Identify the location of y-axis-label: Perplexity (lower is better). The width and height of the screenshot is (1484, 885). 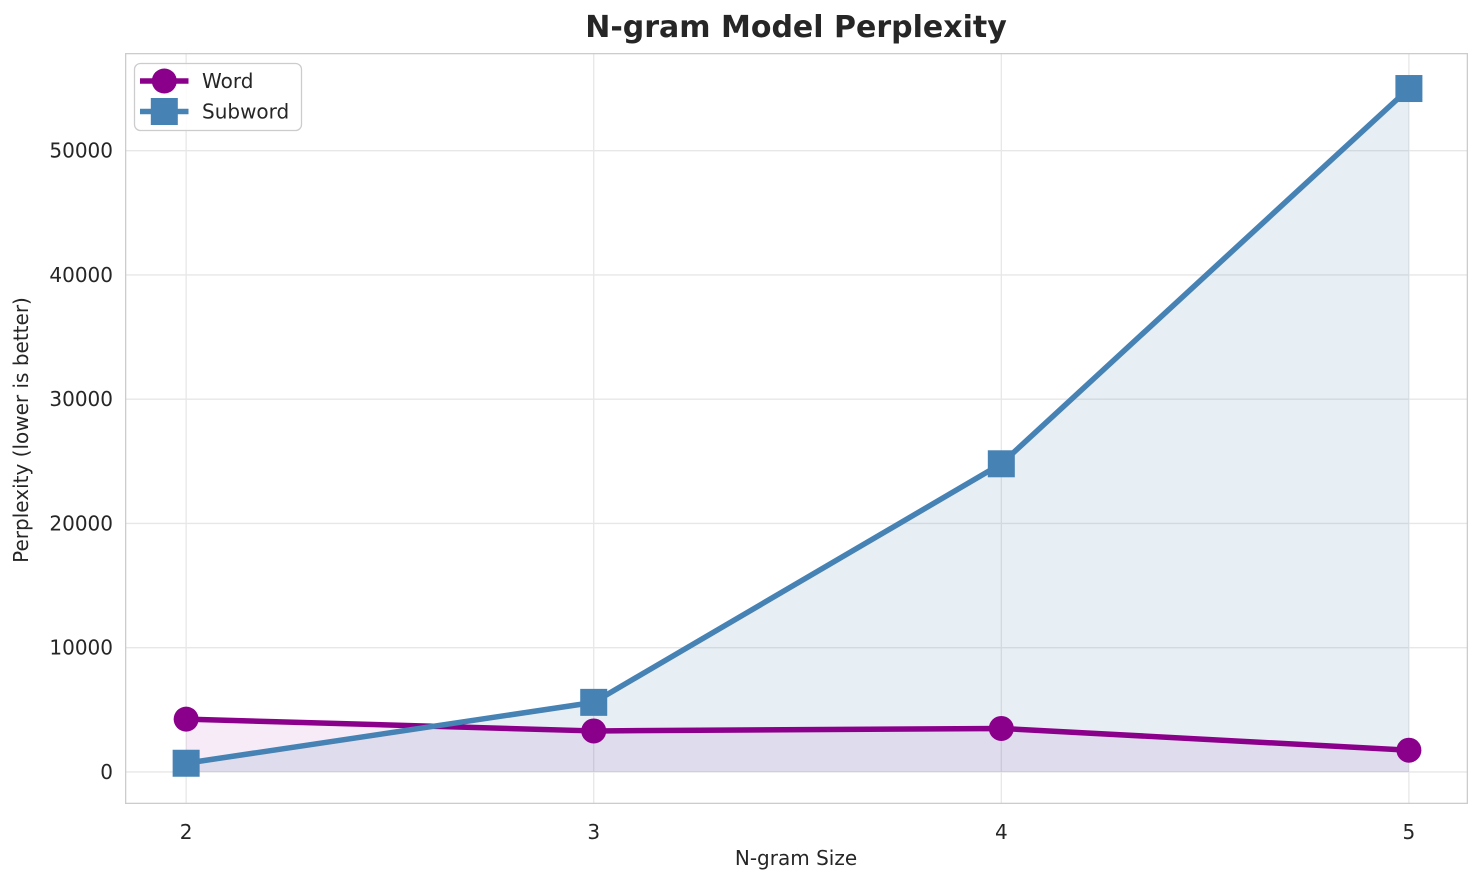
(21, 430).